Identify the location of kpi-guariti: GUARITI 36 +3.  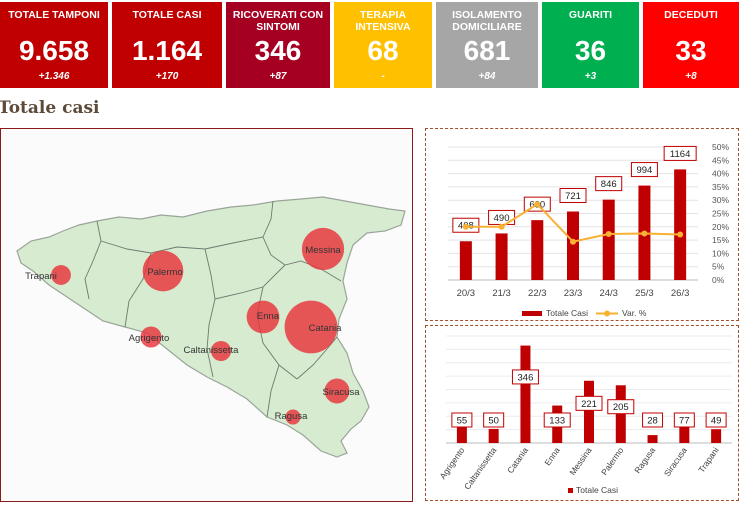
(590, 45).